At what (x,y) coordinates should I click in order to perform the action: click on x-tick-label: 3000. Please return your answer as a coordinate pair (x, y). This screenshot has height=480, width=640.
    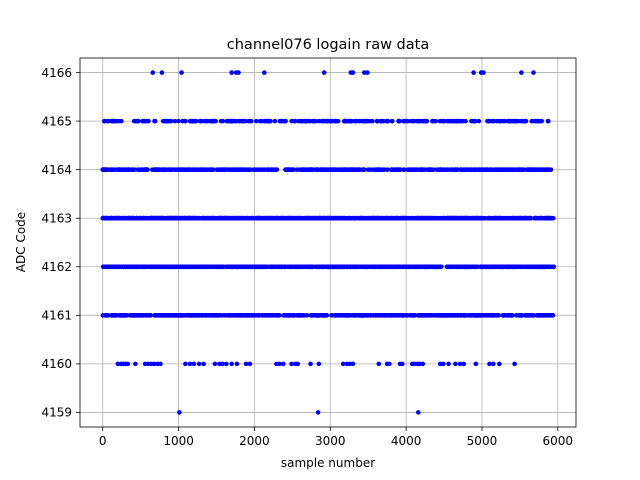
    Looking at the image, I should click on (330, 441).